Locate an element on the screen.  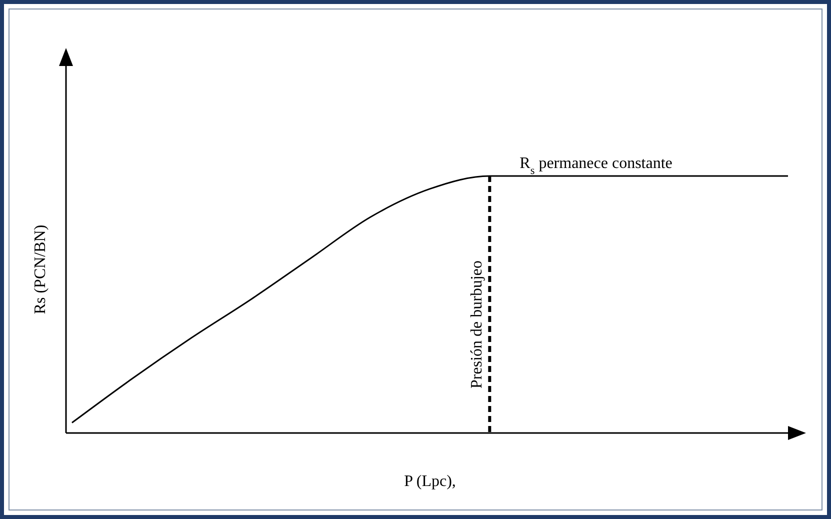
annotation: R$_{s}$ permanece constante is located at coordinates (596, 166).